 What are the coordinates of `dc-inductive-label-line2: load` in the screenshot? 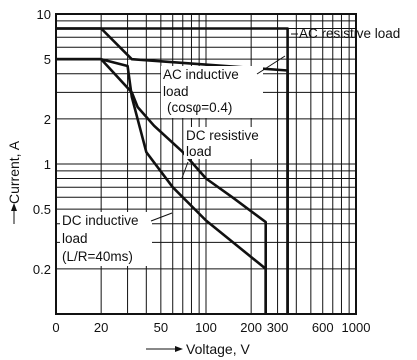 It's located at (75, 238).